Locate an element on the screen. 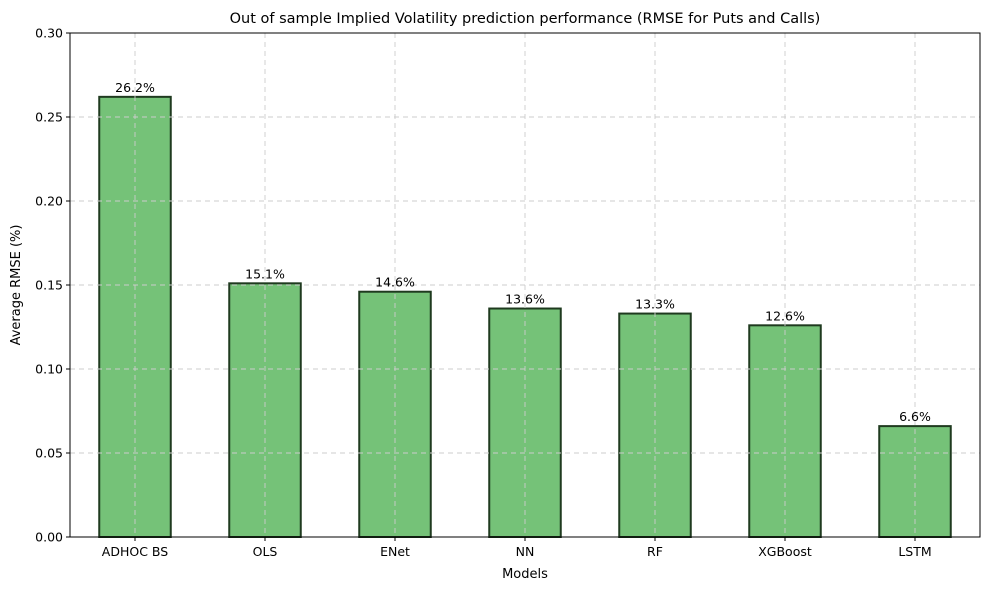 This screenshot has height=594, width=989. bar-value-label: 13.3% is located at coordinates (655, 304).